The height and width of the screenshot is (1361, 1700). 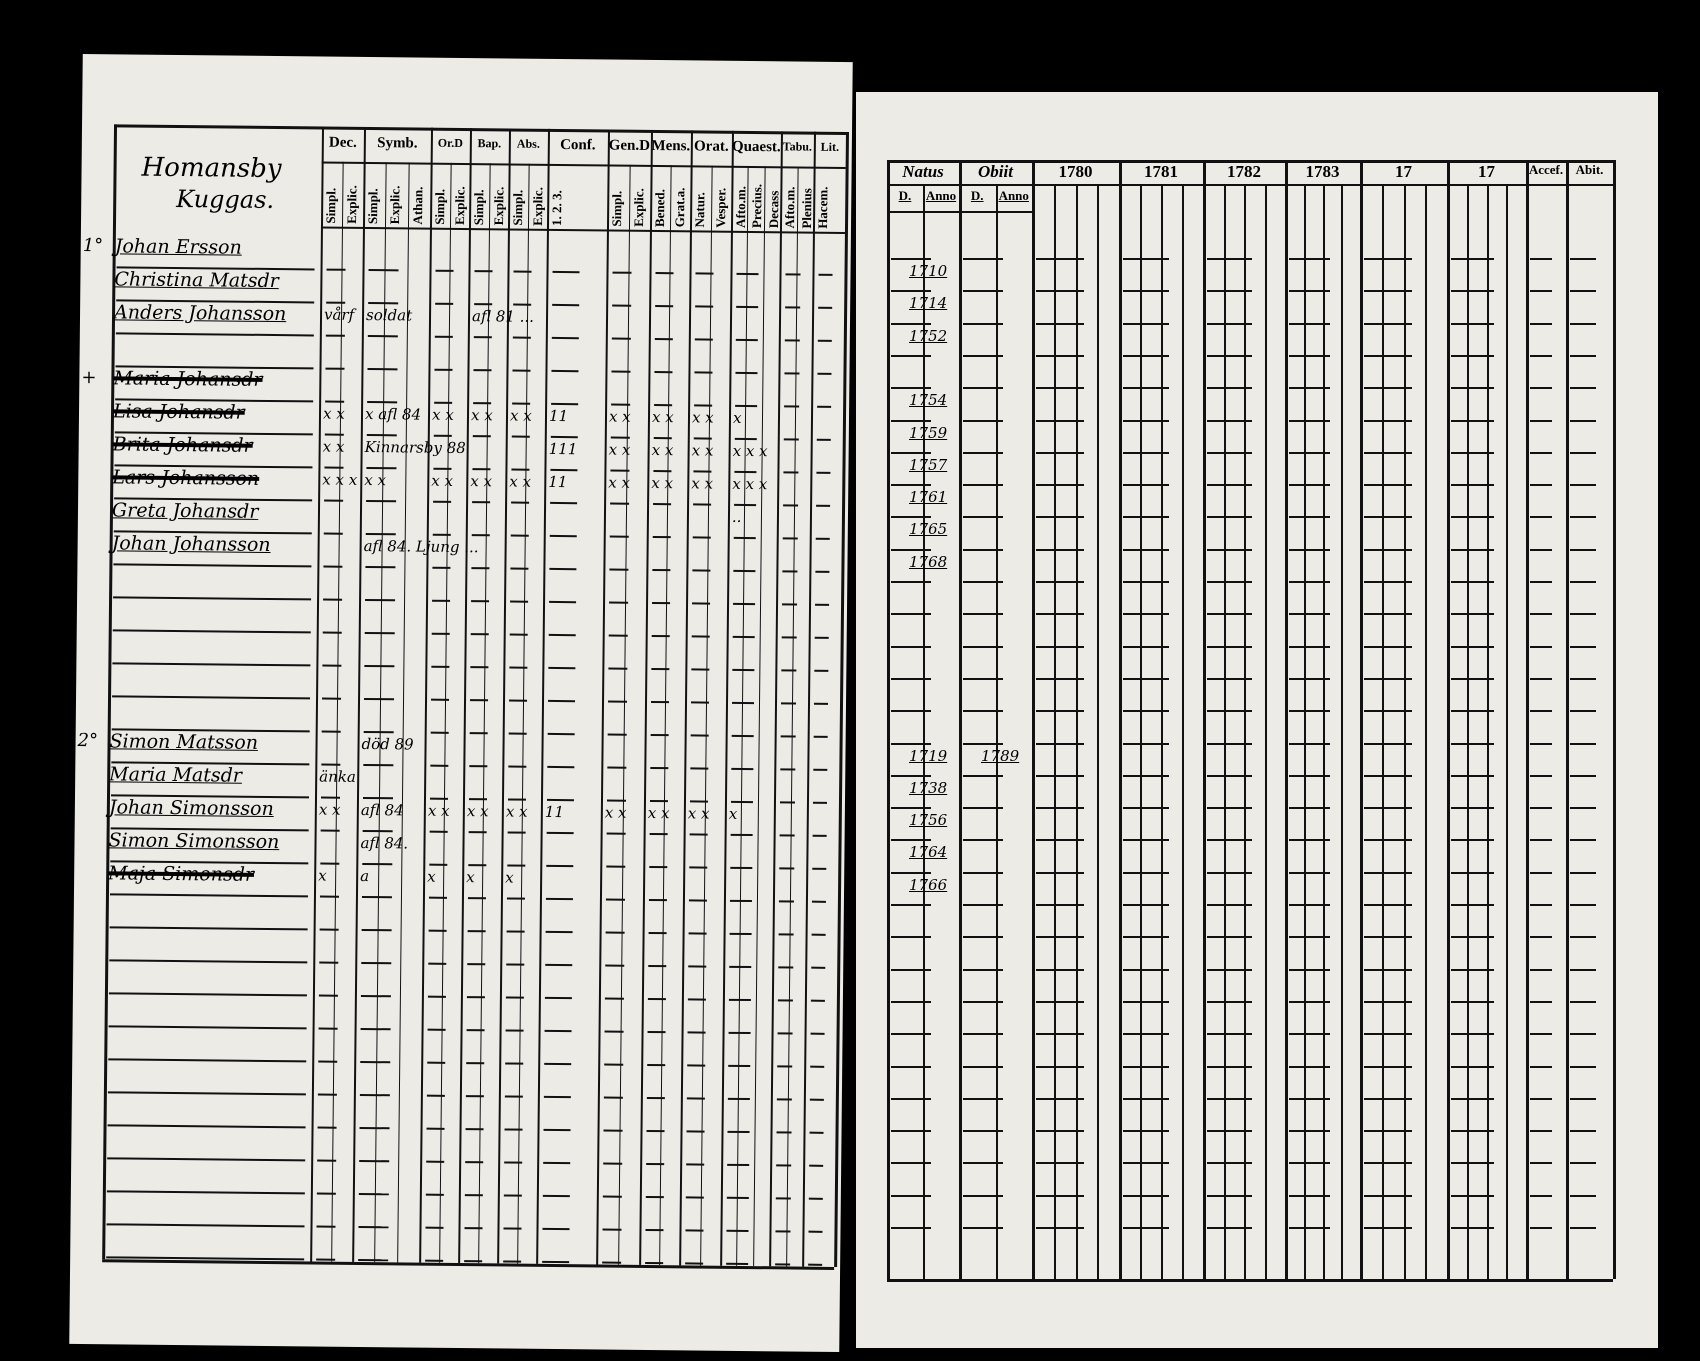 What do you see at coordinates (638, 207) in the screenshot?
I see `column-subheader: Explic.` at bounding box center [638, 207].